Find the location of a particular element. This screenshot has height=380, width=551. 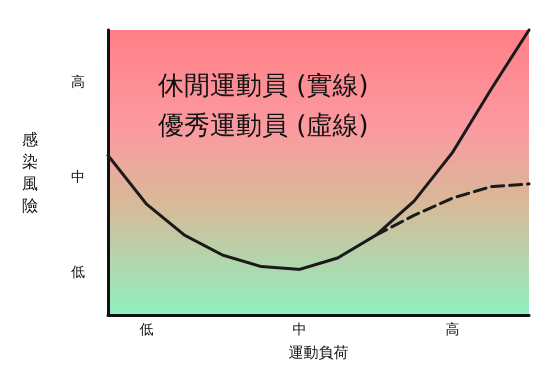

y-axis-title: 感染風險 is located at coordinates (30, 172).